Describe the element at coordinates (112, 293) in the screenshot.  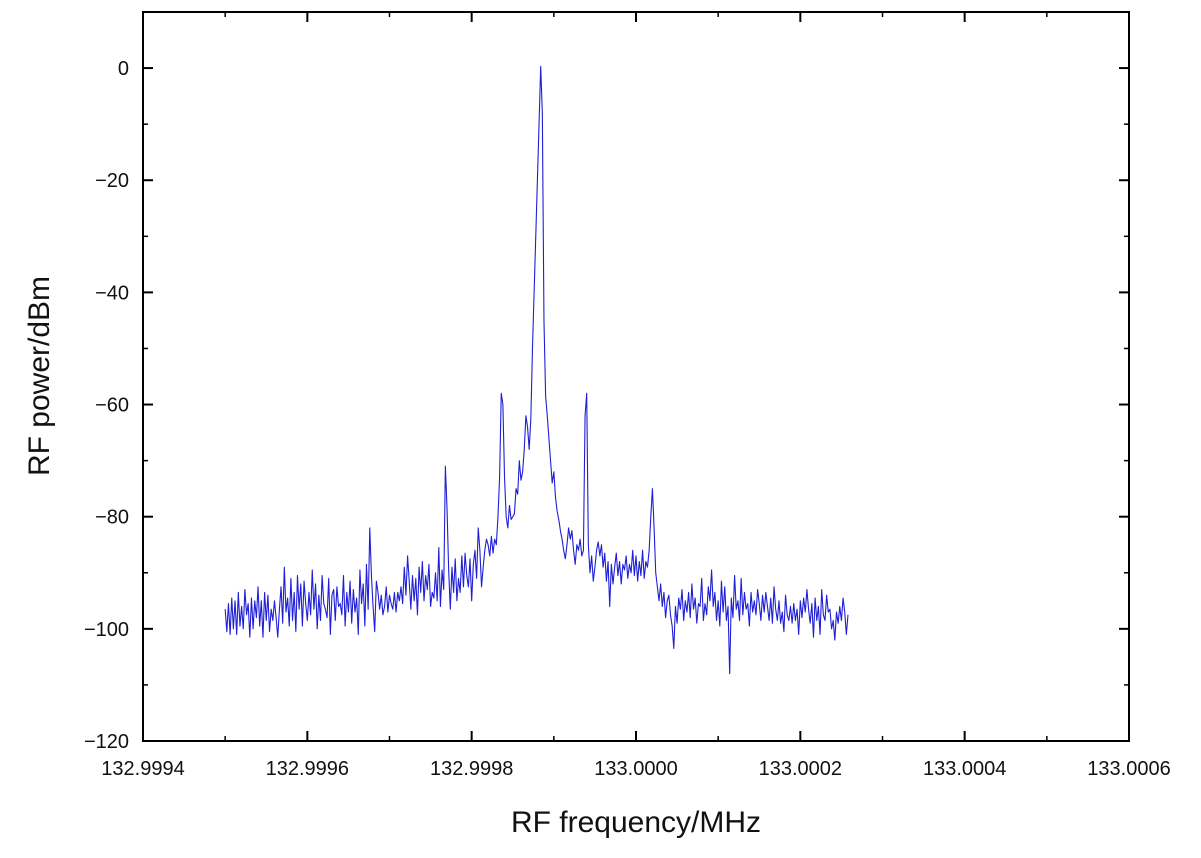
I see `y-tick-label: −40` at that location.